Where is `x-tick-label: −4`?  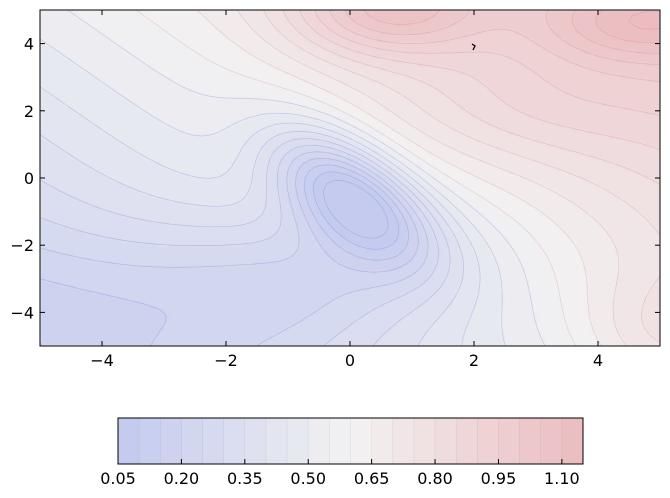 x-tick-label: −4 is located at coordinates (102, 360).